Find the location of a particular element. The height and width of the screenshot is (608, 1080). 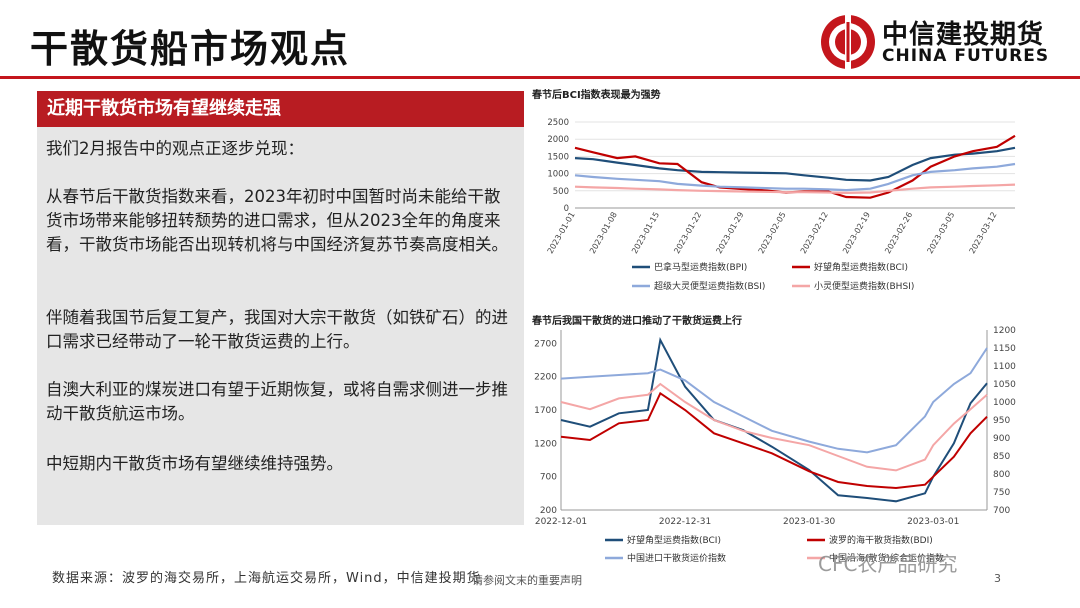

left-panel-header: 近期干散货市场有望继续走强 is located at coordinates (280, 109).